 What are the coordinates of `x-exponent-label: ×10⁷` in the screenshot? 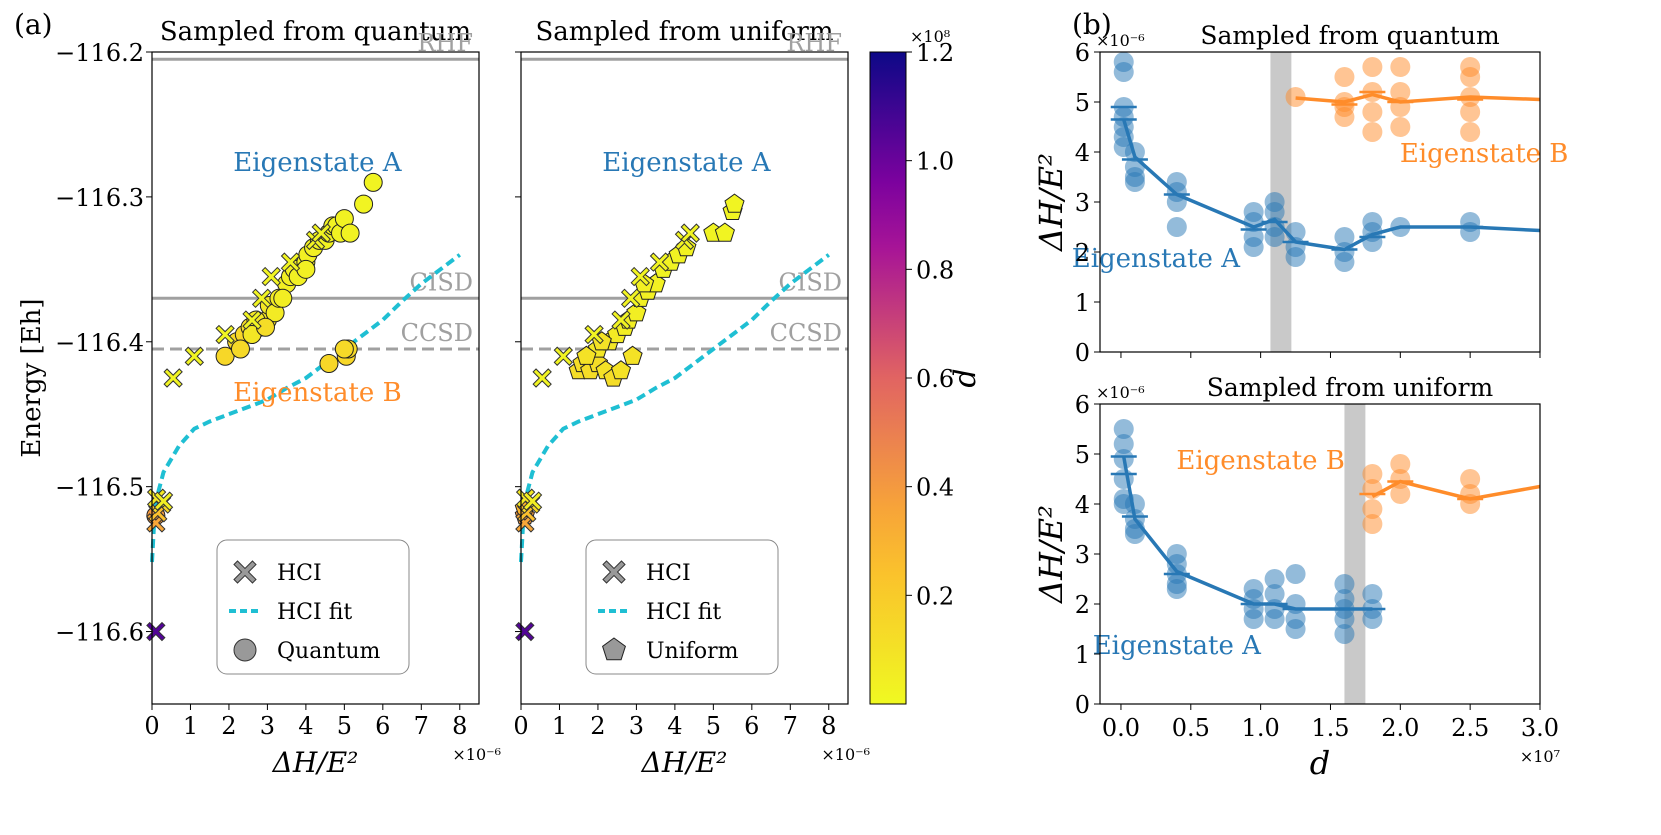 It's located at (1540, 756).